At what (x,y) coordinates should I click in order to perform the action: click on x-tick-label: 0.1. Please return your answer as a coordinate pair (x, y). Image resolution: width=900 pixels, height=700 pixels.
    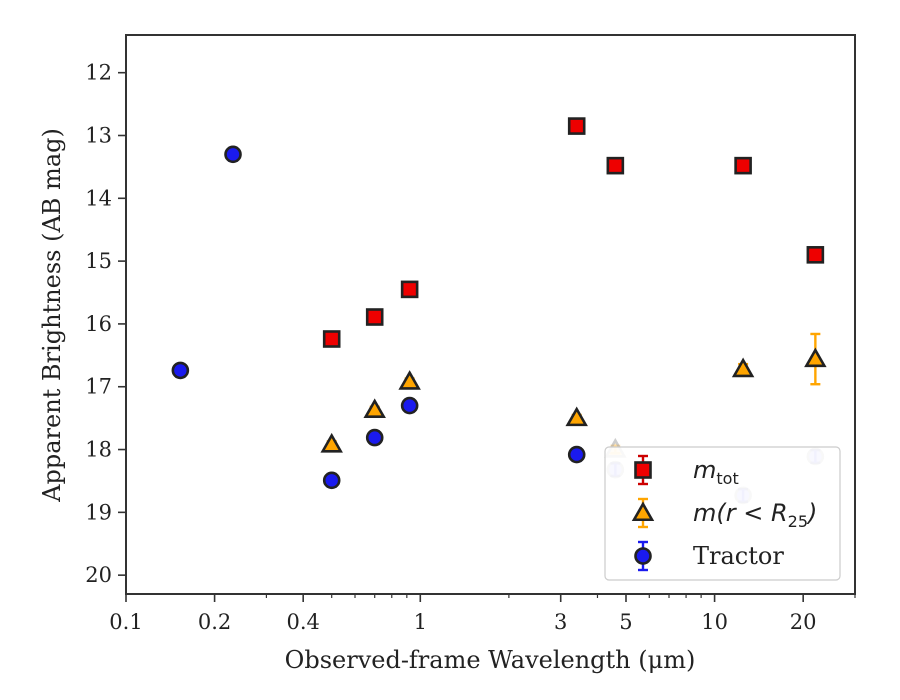
    Looking at the image, I should click on (125, 622).